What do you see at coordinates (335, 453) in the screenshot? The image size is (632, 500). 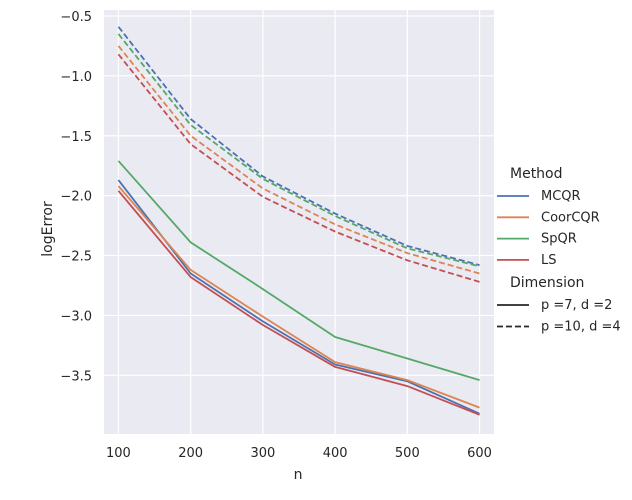 I see `x-tick-label: 400` at bounding box center [335, 453].